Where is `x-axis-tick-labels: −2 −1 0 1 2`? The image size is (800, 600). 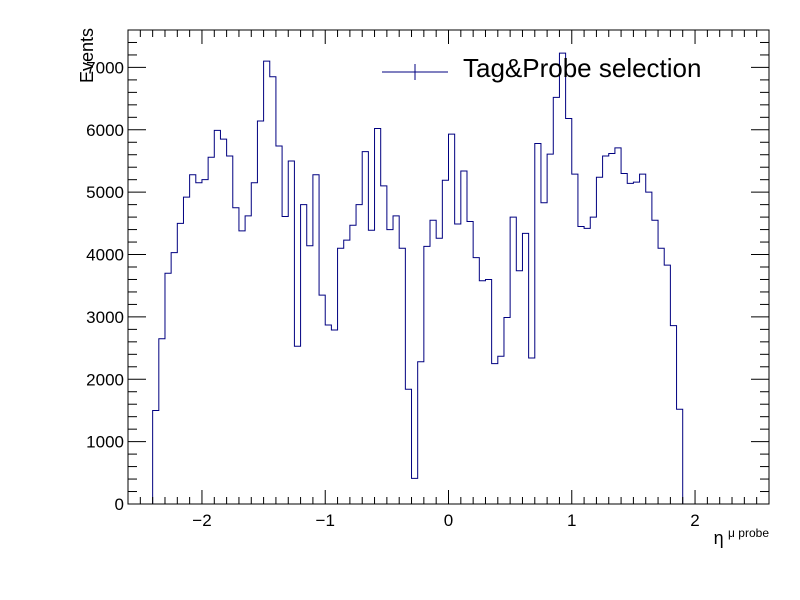
x-axis-tick-labels: −2 −1 0 1 2 is located at coordinates (446, 520).